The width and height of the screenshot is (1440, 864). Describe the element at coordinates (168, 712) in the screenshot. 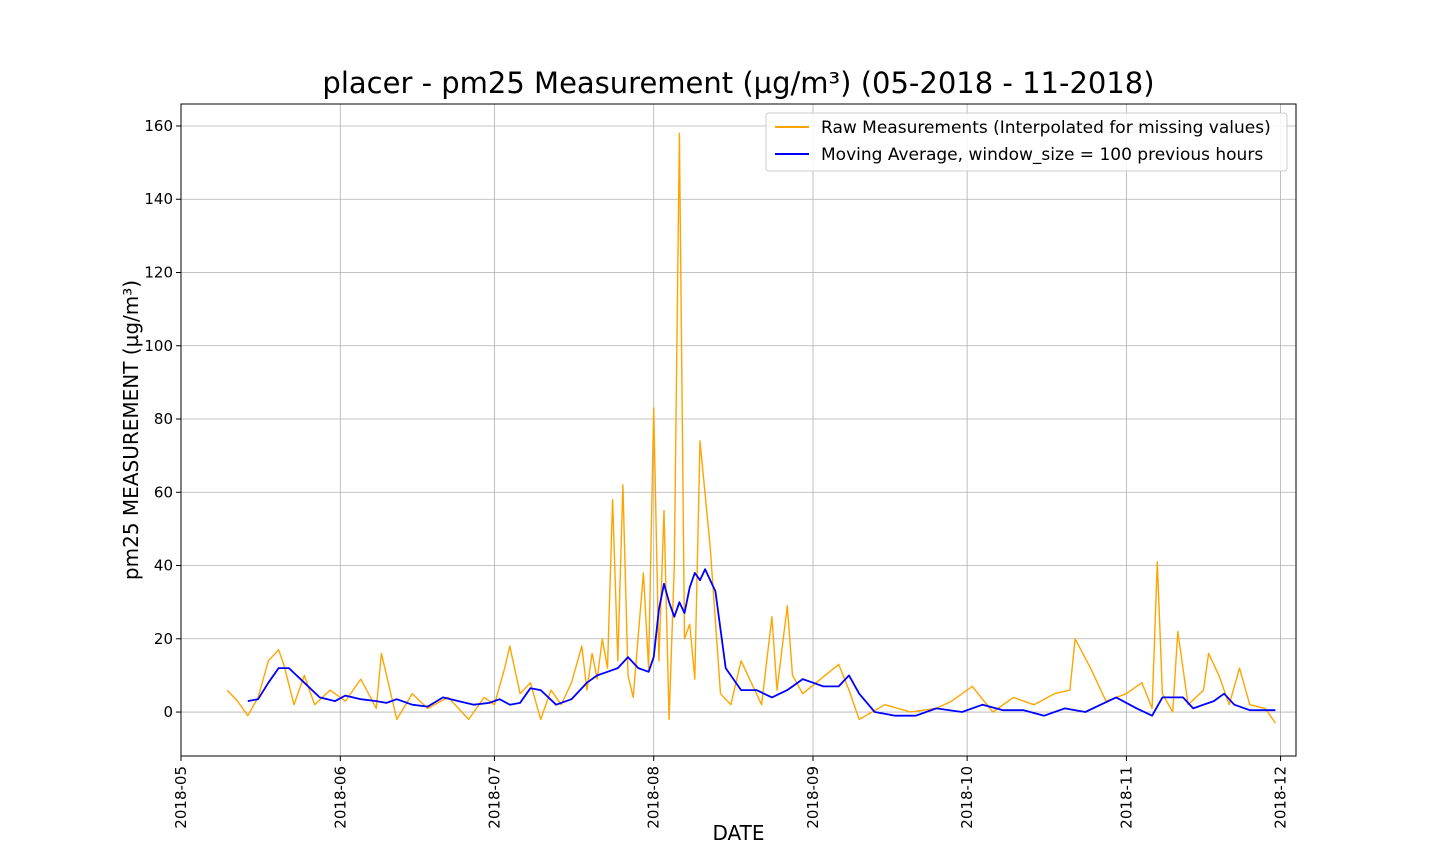

I see `y-tick-label: 0` at that location.